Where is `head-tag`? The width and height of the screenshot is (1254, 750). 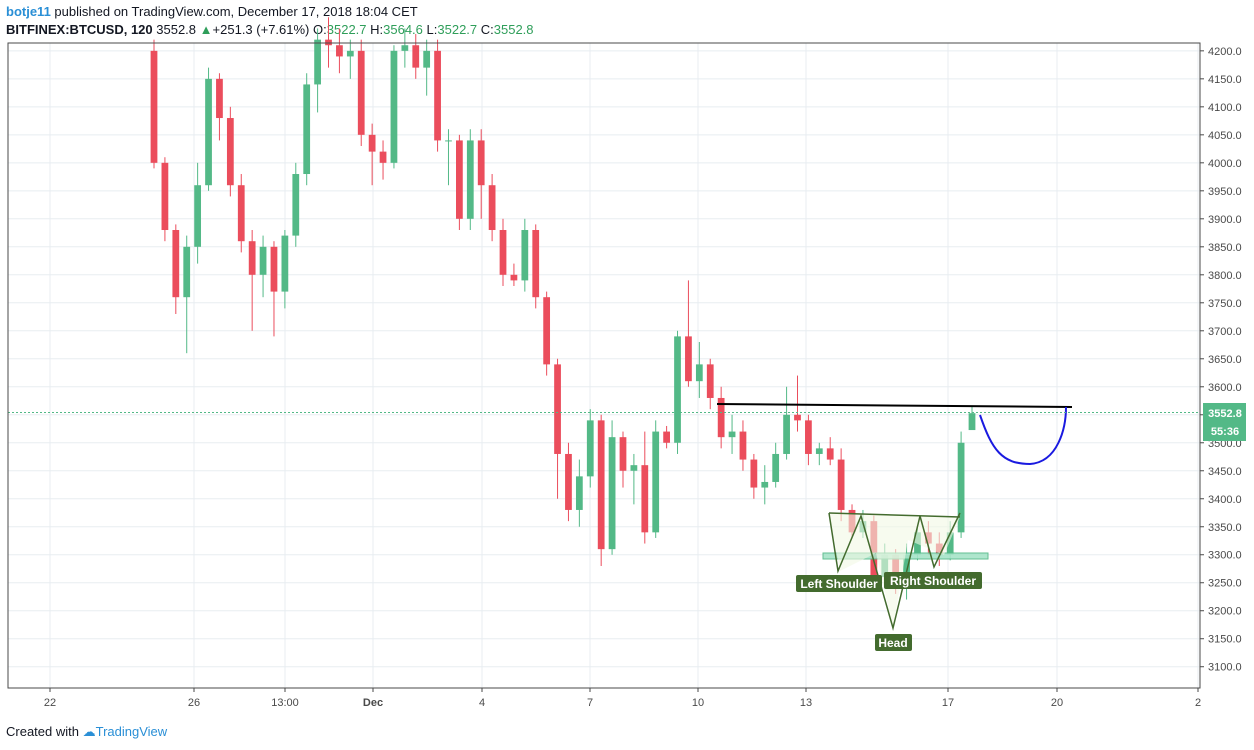 head-tag is located at coordinates (893, 642).